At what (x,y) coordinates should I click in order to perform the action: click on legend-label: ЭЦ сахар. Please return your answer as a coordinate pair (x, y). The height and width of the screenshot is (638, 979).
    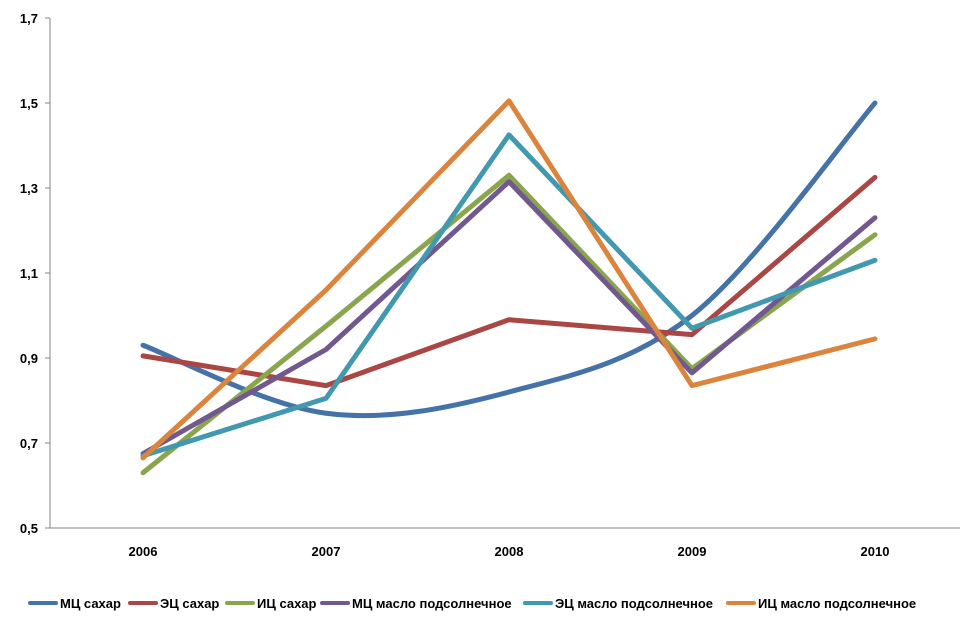
    Looking at the image, I should click on (189, 603).